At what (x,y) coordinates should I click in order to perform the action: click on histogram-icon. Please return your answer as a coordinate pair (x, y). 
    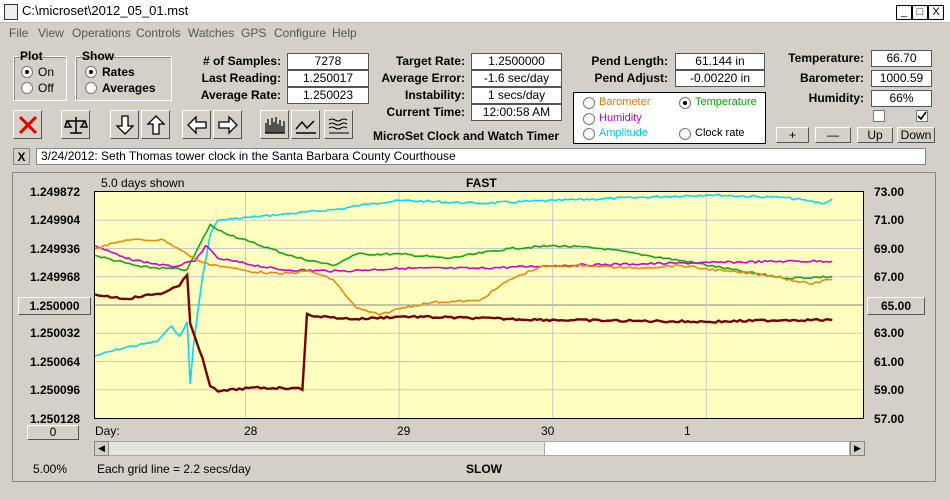
    Looking at the image, I should click on (275, 125).